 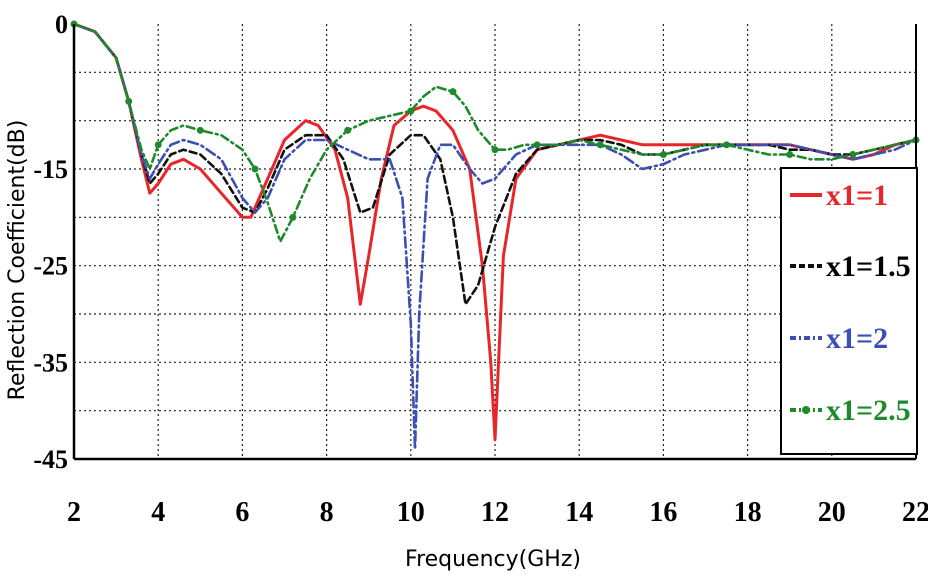 I want to click on x-tick-label: 2, so click(x=74, y=512).